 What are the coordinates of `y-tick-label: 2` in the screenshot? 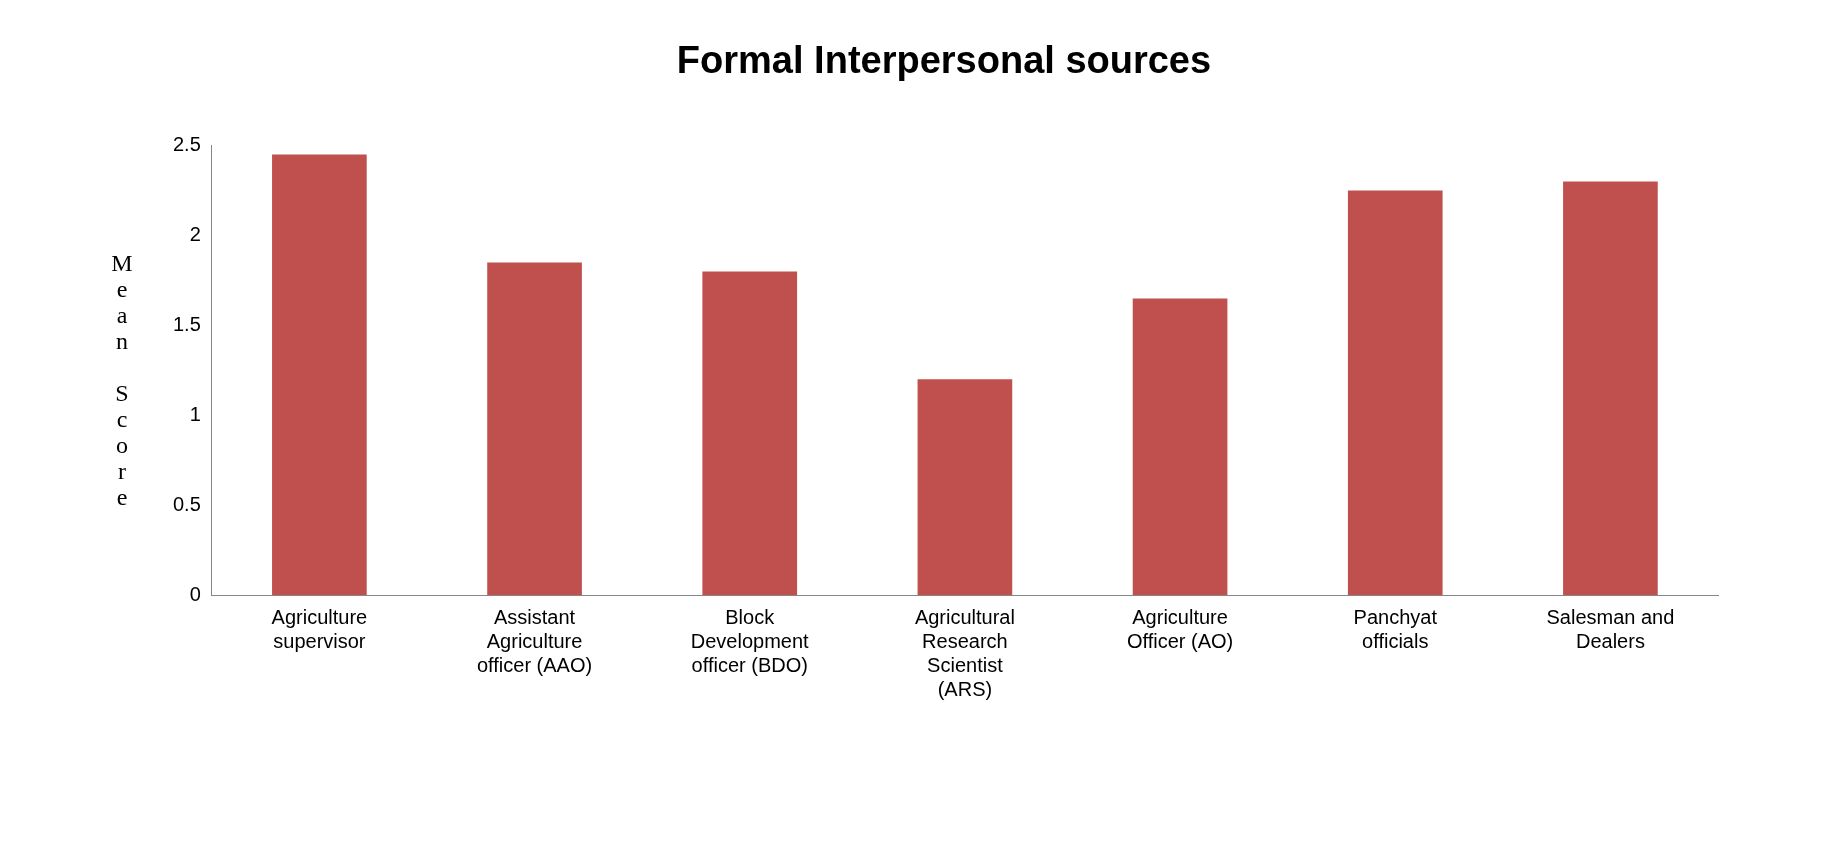 It's located at (195, 234).